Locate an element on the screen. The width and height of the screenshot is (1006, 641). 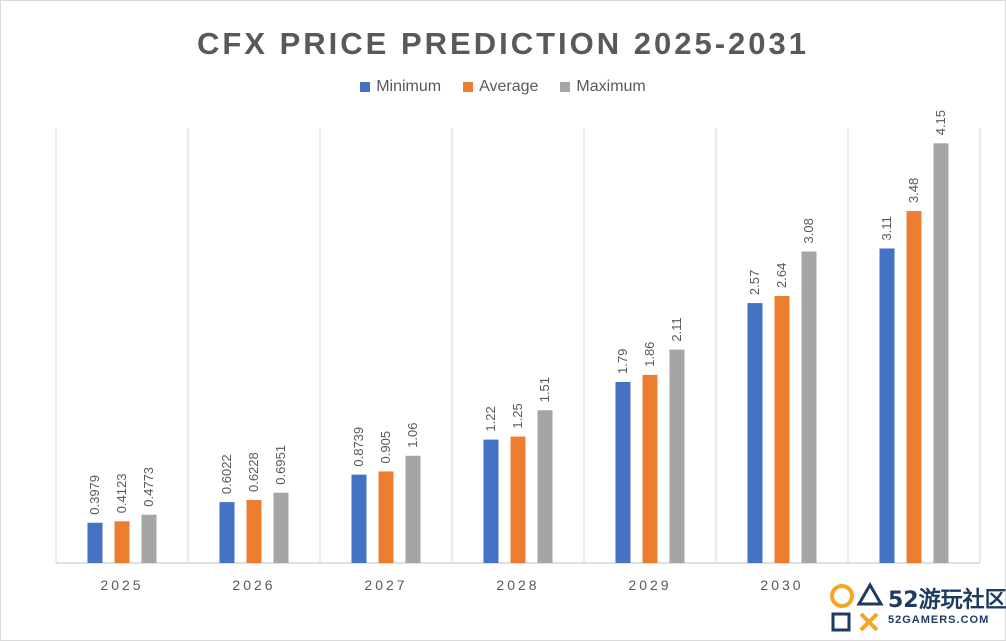
data-label-minimum-2026: 0.6022 is located at coordinates (226, 474).